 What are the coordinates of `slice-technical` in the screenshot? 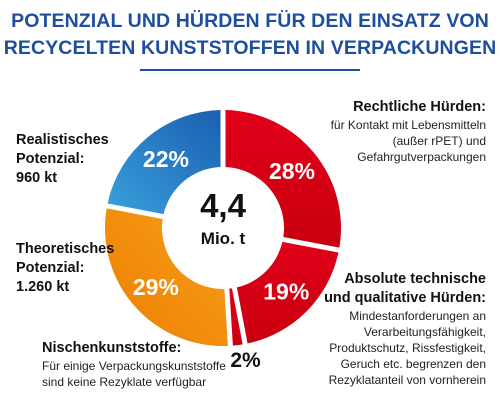 It's located at (287, 292).